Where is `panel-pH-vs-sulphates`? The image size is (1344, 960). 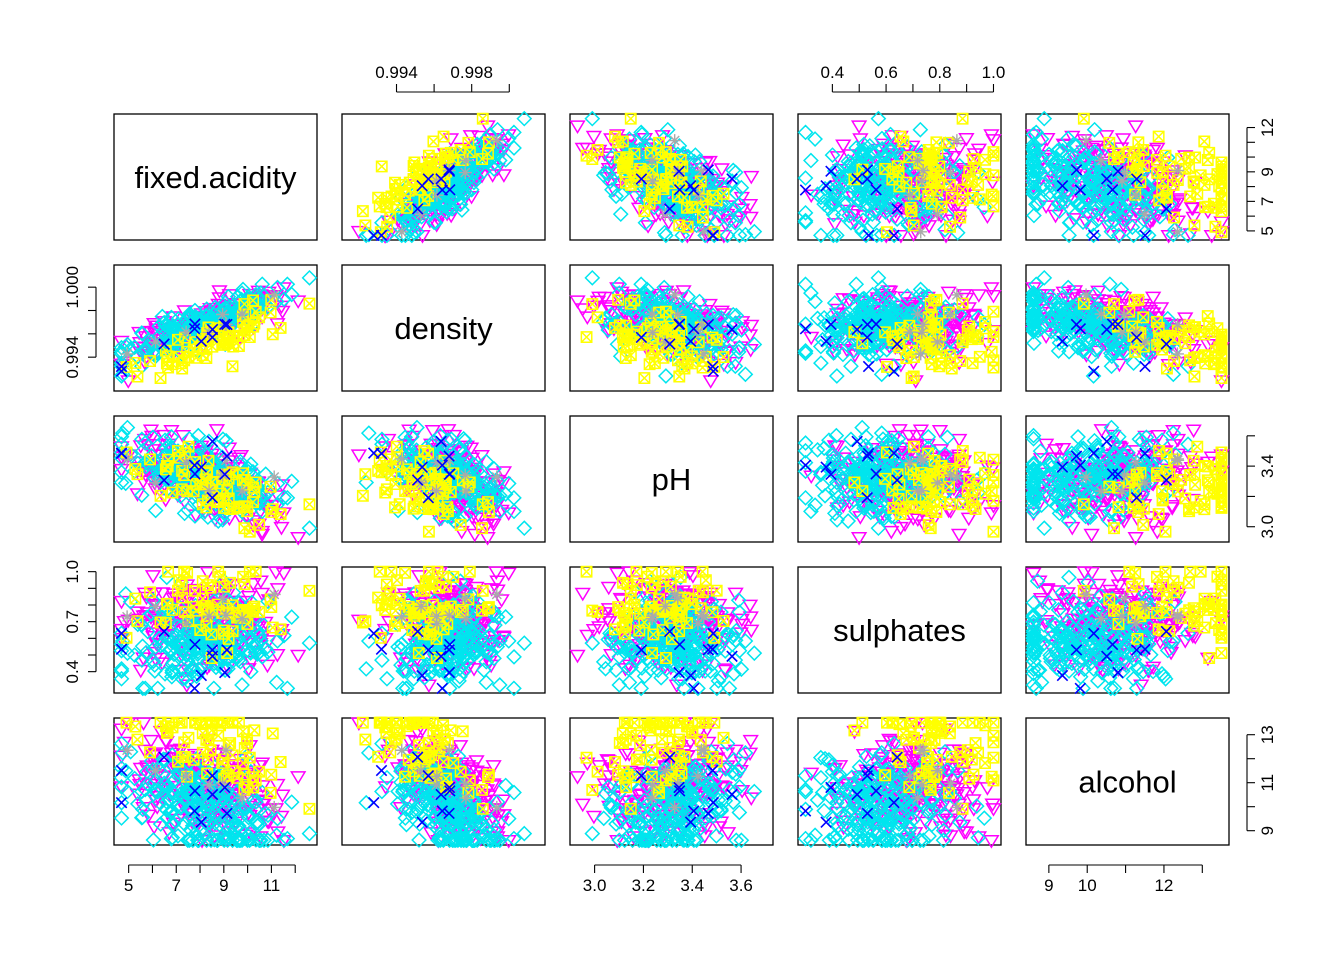
panel-pH-vs-sulphates is located at coordinates (899, 479).